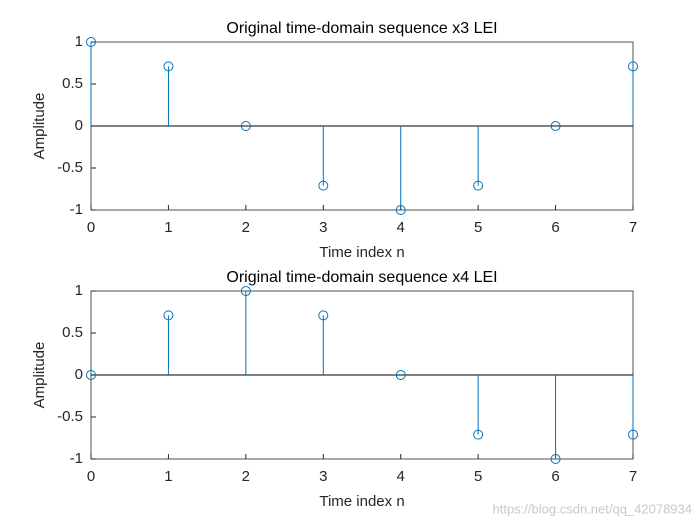 The width and height of the screenshot is (700, 525). I want to click on watermark: https://blog.csdn.net/qq_42078934, so click(593, 508).